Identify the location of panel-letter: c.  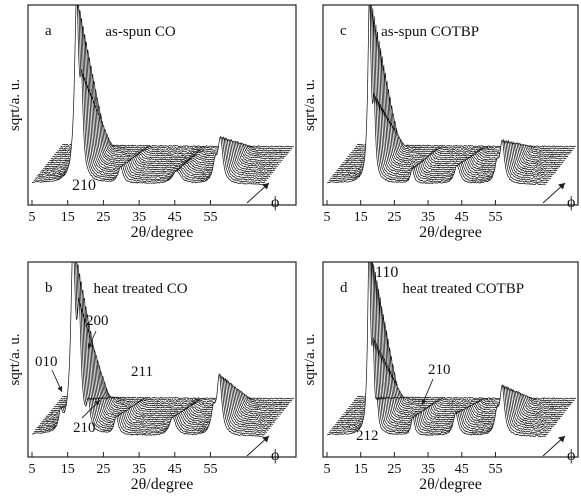
(343, 31).